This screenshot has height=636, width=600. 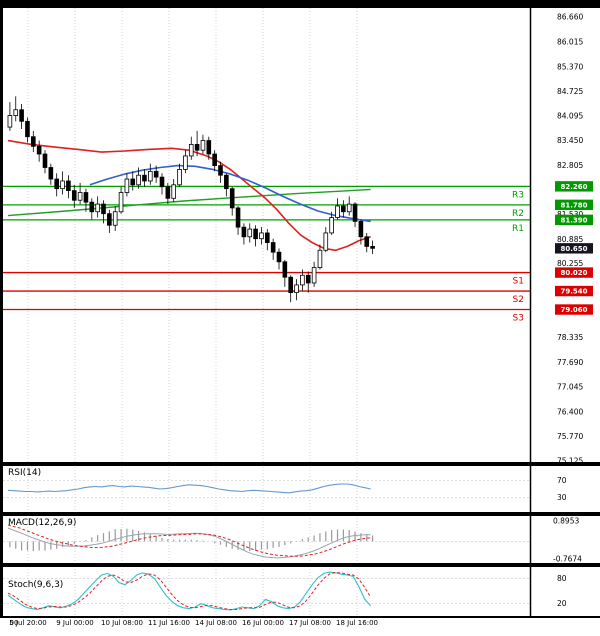 I want to click on price-tick: 83.450, so click(x=570, y=140).